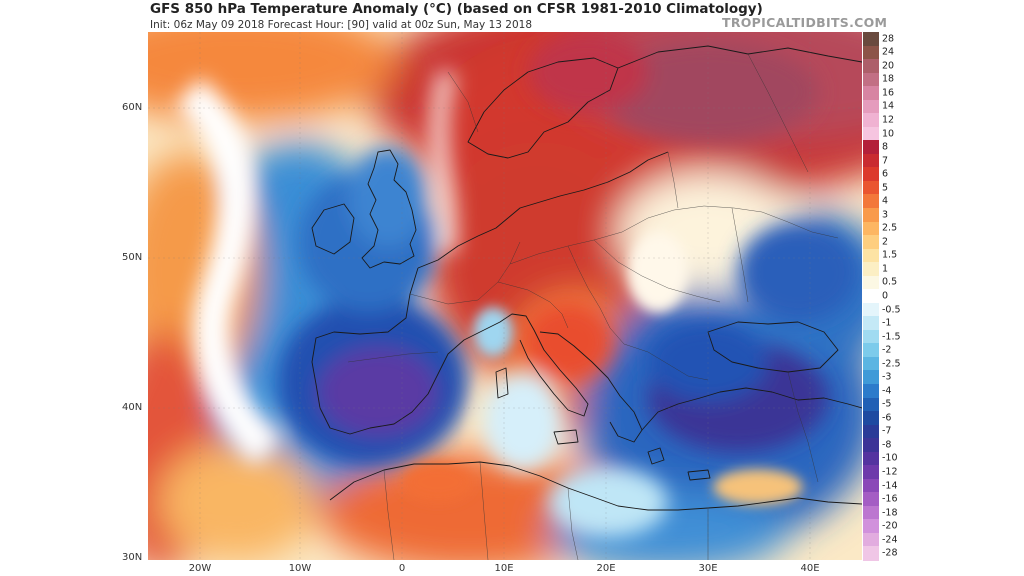  Describe the element at coordinates (887, 323) in the screenshot. I see `colorbar-label: -1` at that location.